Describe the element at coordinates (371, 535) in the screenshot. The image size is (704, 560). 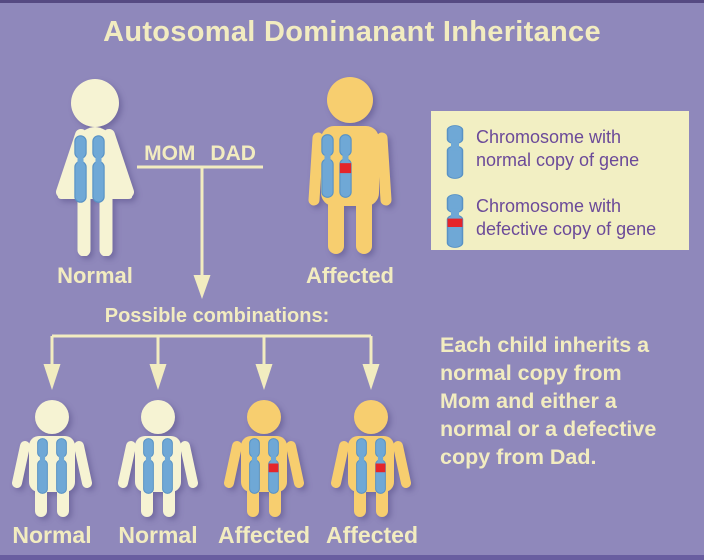
I see `child-label-4: Affected` at that location.